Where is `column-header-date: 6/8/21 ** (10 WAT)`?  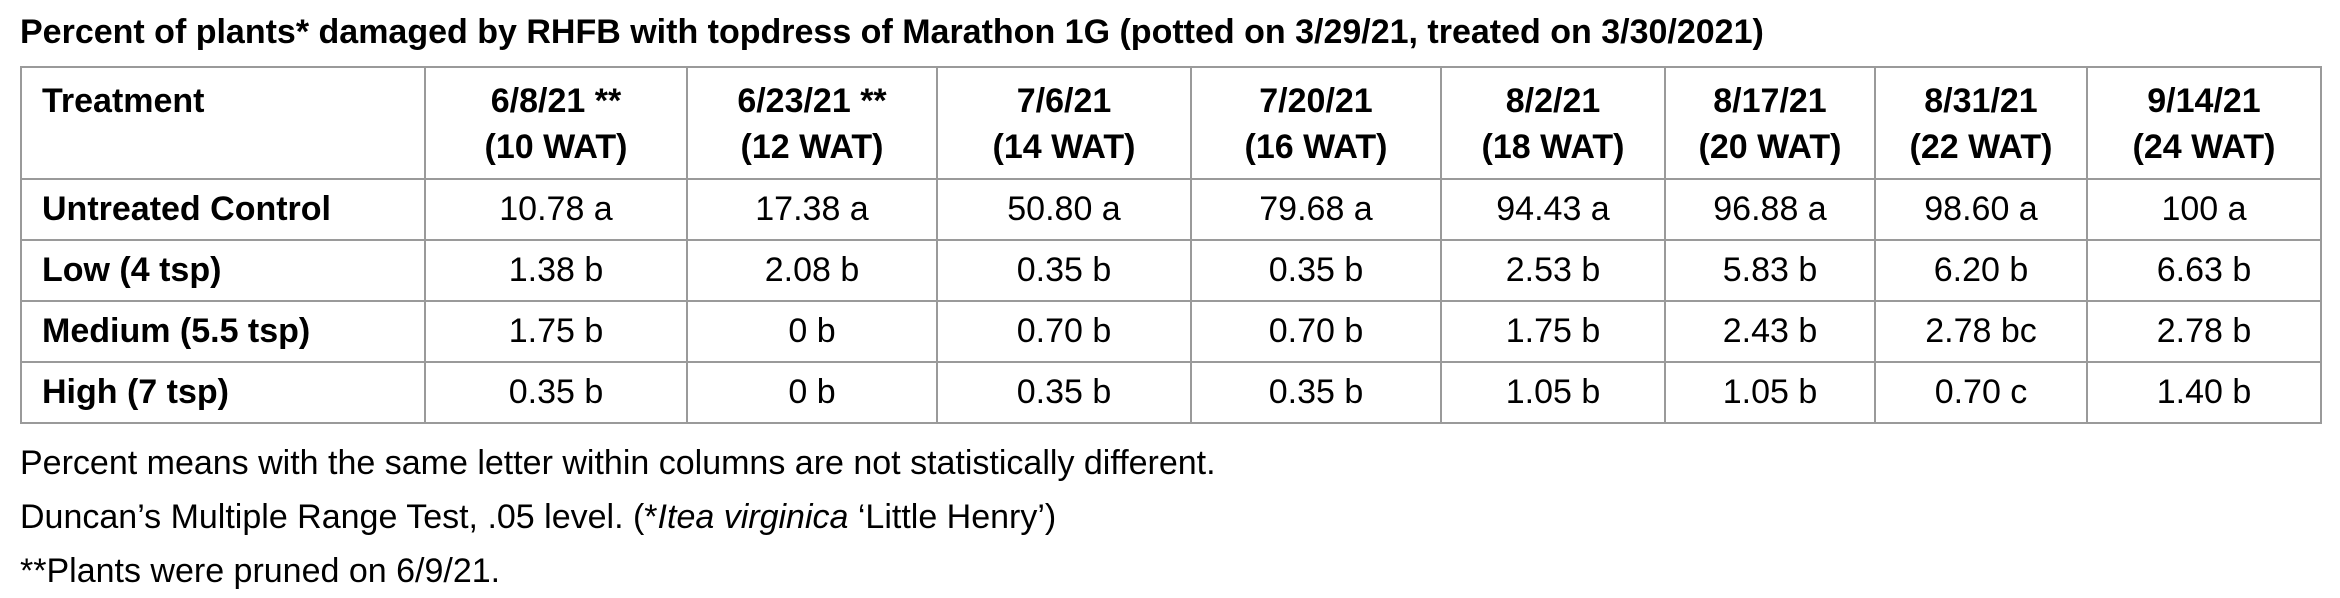 column-header-date: 6/8/21 ** (10 WAT) is located at coordinates (556, 123).